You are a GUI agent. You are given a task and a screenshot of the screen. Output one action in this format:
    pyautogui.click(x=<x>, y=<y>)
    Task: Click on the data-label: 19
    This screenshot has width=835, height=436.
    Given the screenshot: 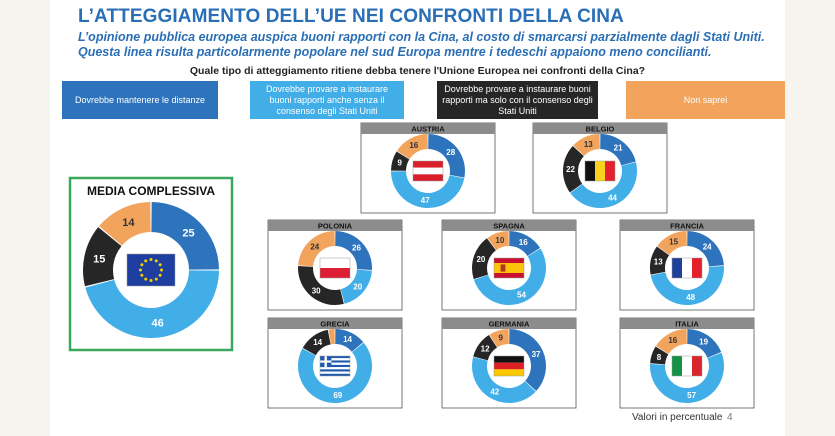 What is the action you would take?
    pyautogui.click(x=703, y=341)
    